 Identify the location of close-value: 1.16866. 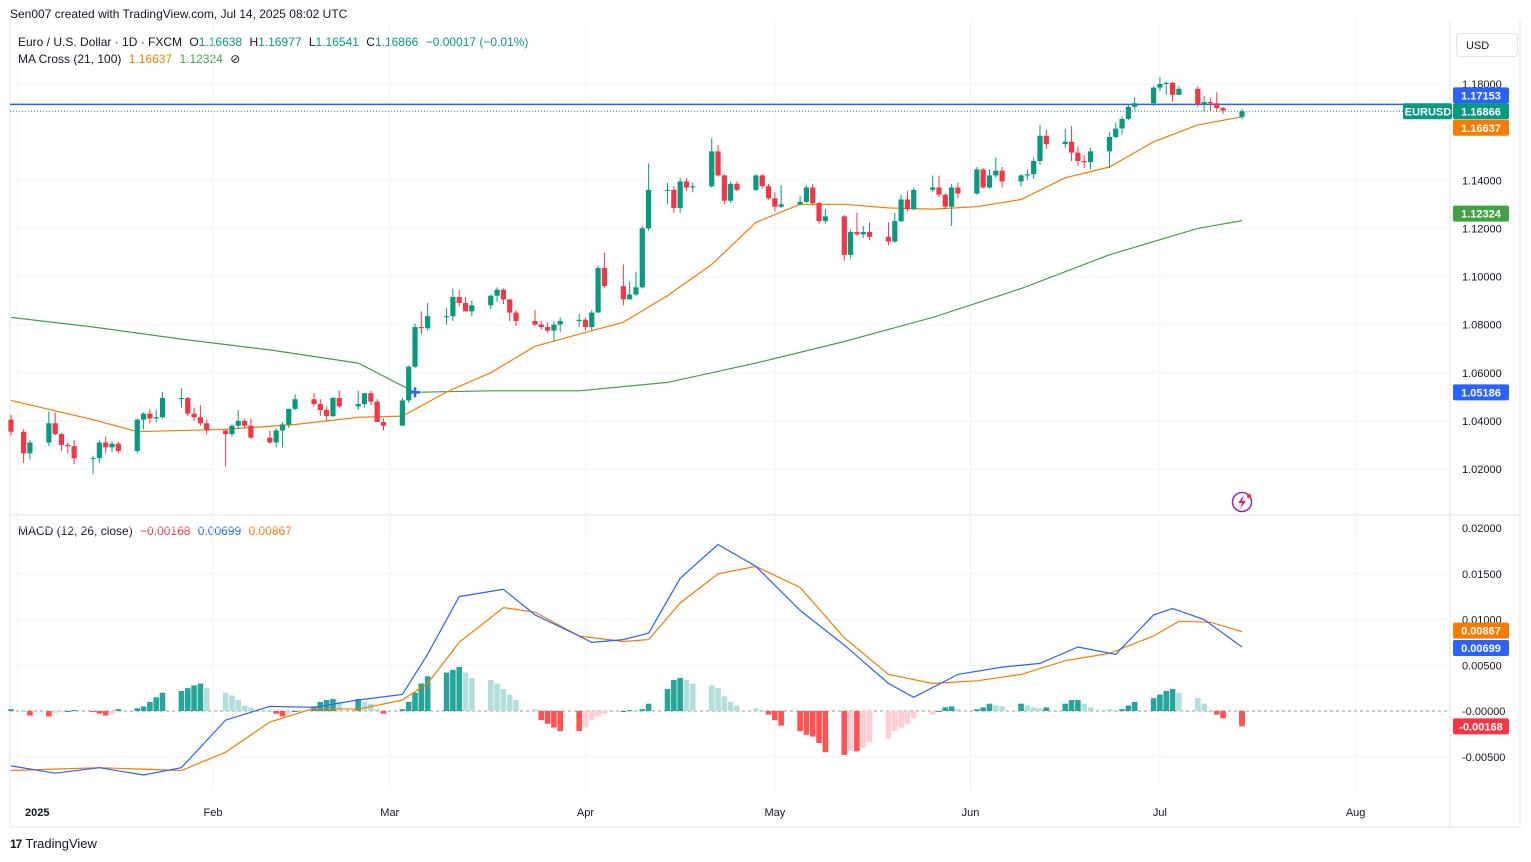
(396, 42).